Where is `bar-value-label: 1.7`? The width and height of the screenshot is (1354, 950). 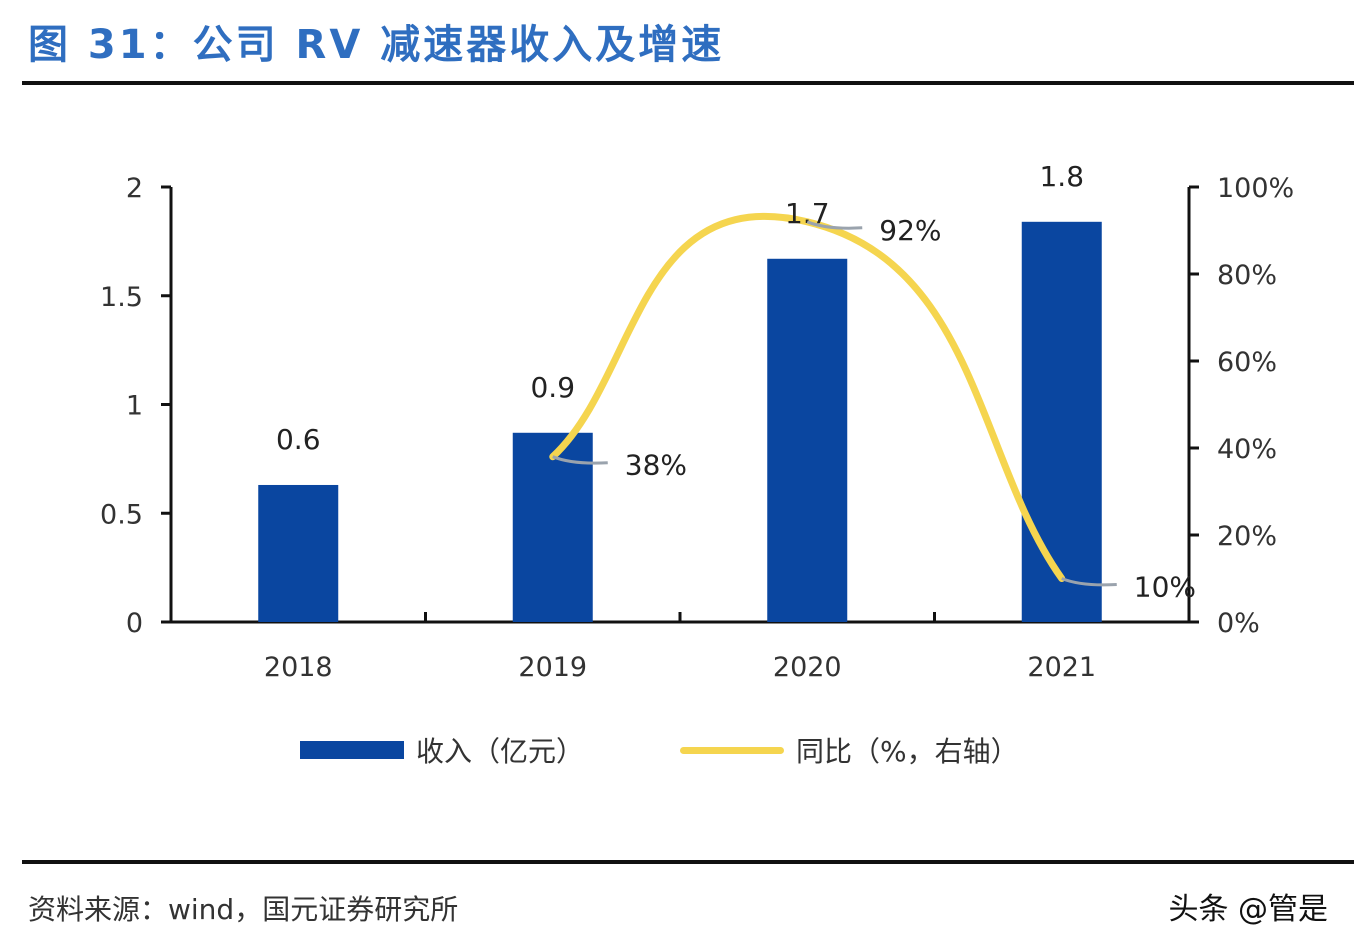
bar-value-label: 1.7 is located at coordinates (807, 213).